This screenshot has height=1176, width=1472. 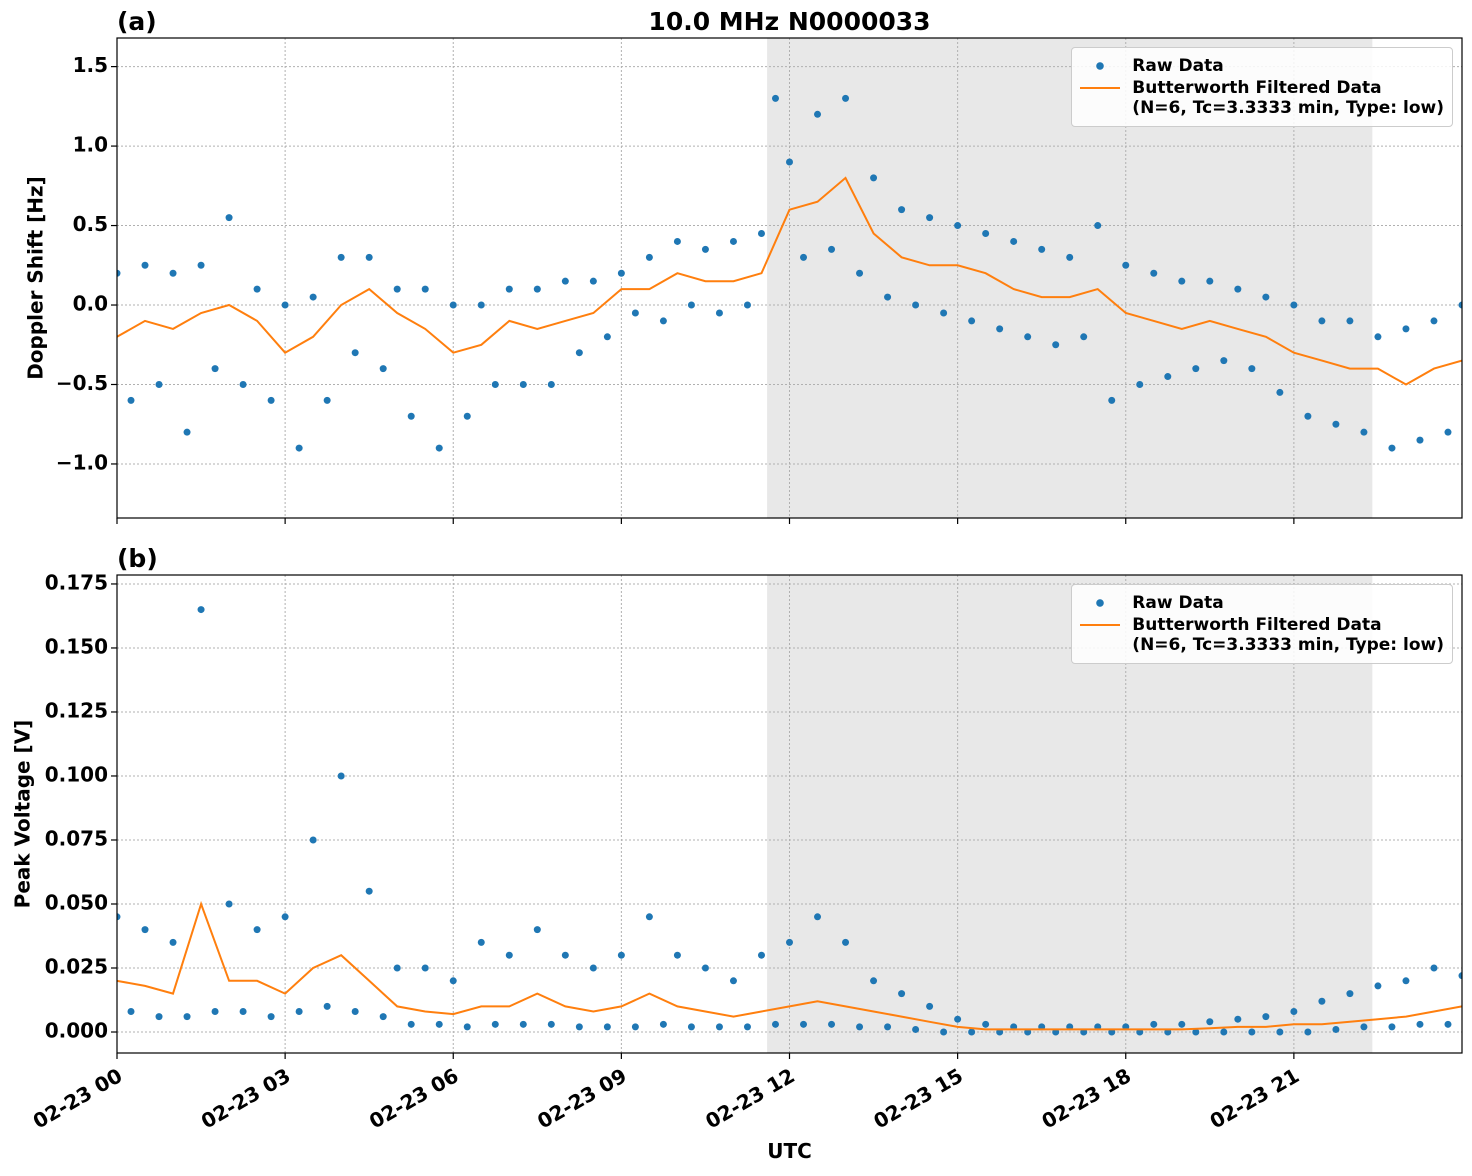 What do you see at coordinates (789, 21) in the screenshot?
I see `chart-title: 10.0 MHz N0000033` at bounding box center [789, 21].